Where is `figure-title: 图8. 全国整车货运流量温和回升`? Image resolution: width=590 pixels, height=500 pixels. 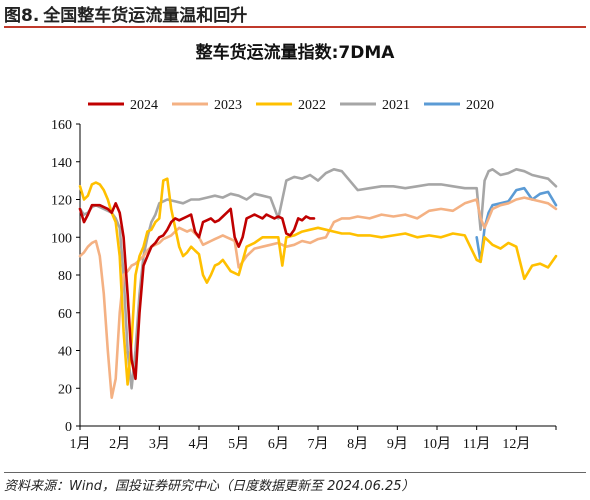 figure-title: 图8. 全国整车货运流量温和回升 is located at coordinates (295, 14).